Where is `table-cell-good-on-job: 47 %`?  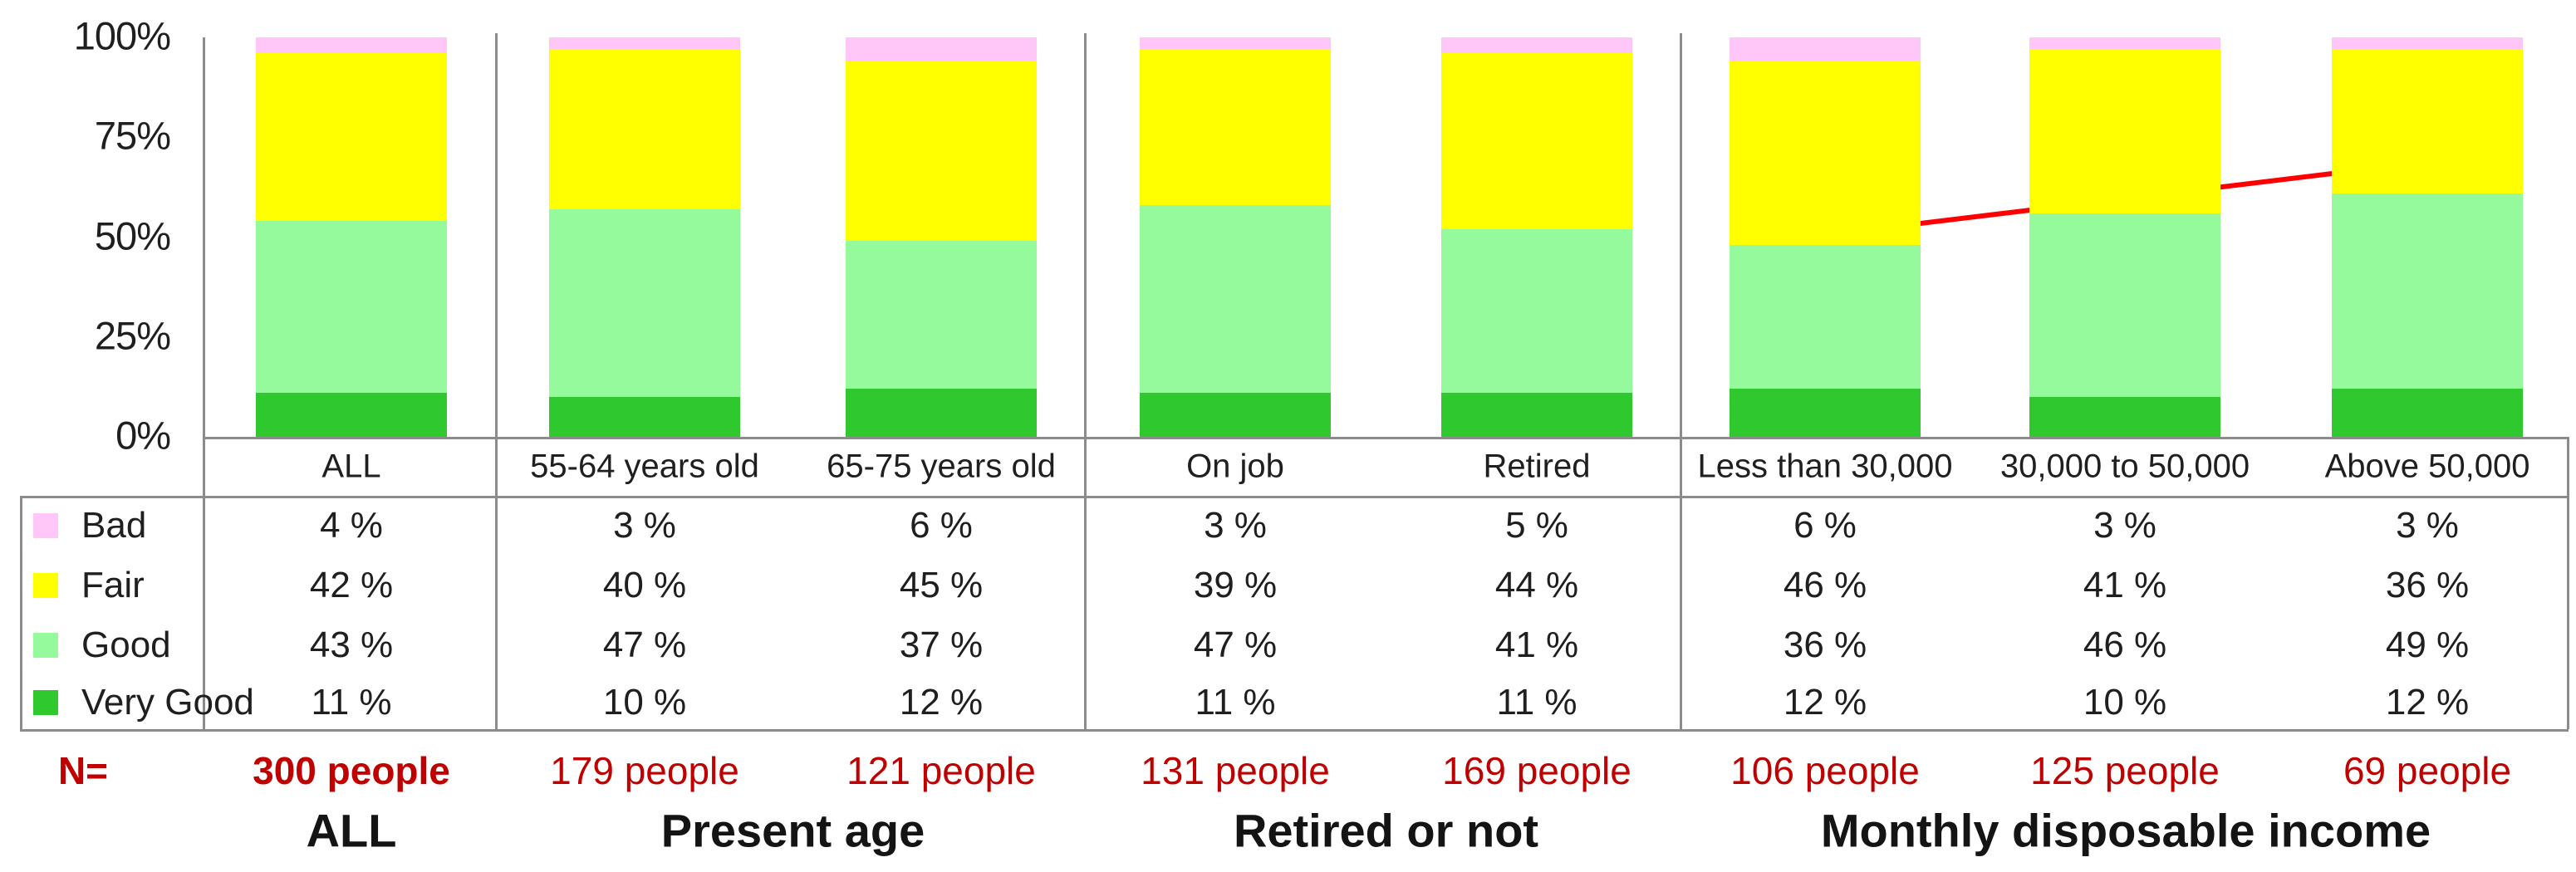 table-cell-good-on-job: 47 % is located at coordinates (1235, 645).